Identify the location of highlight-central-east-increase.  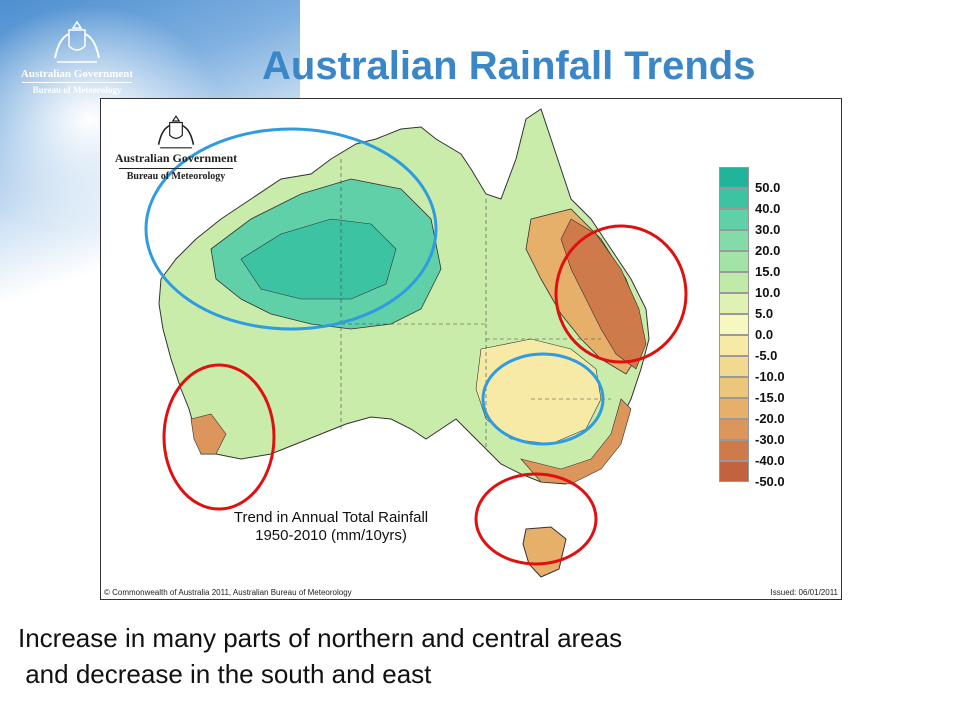
(543, 399).